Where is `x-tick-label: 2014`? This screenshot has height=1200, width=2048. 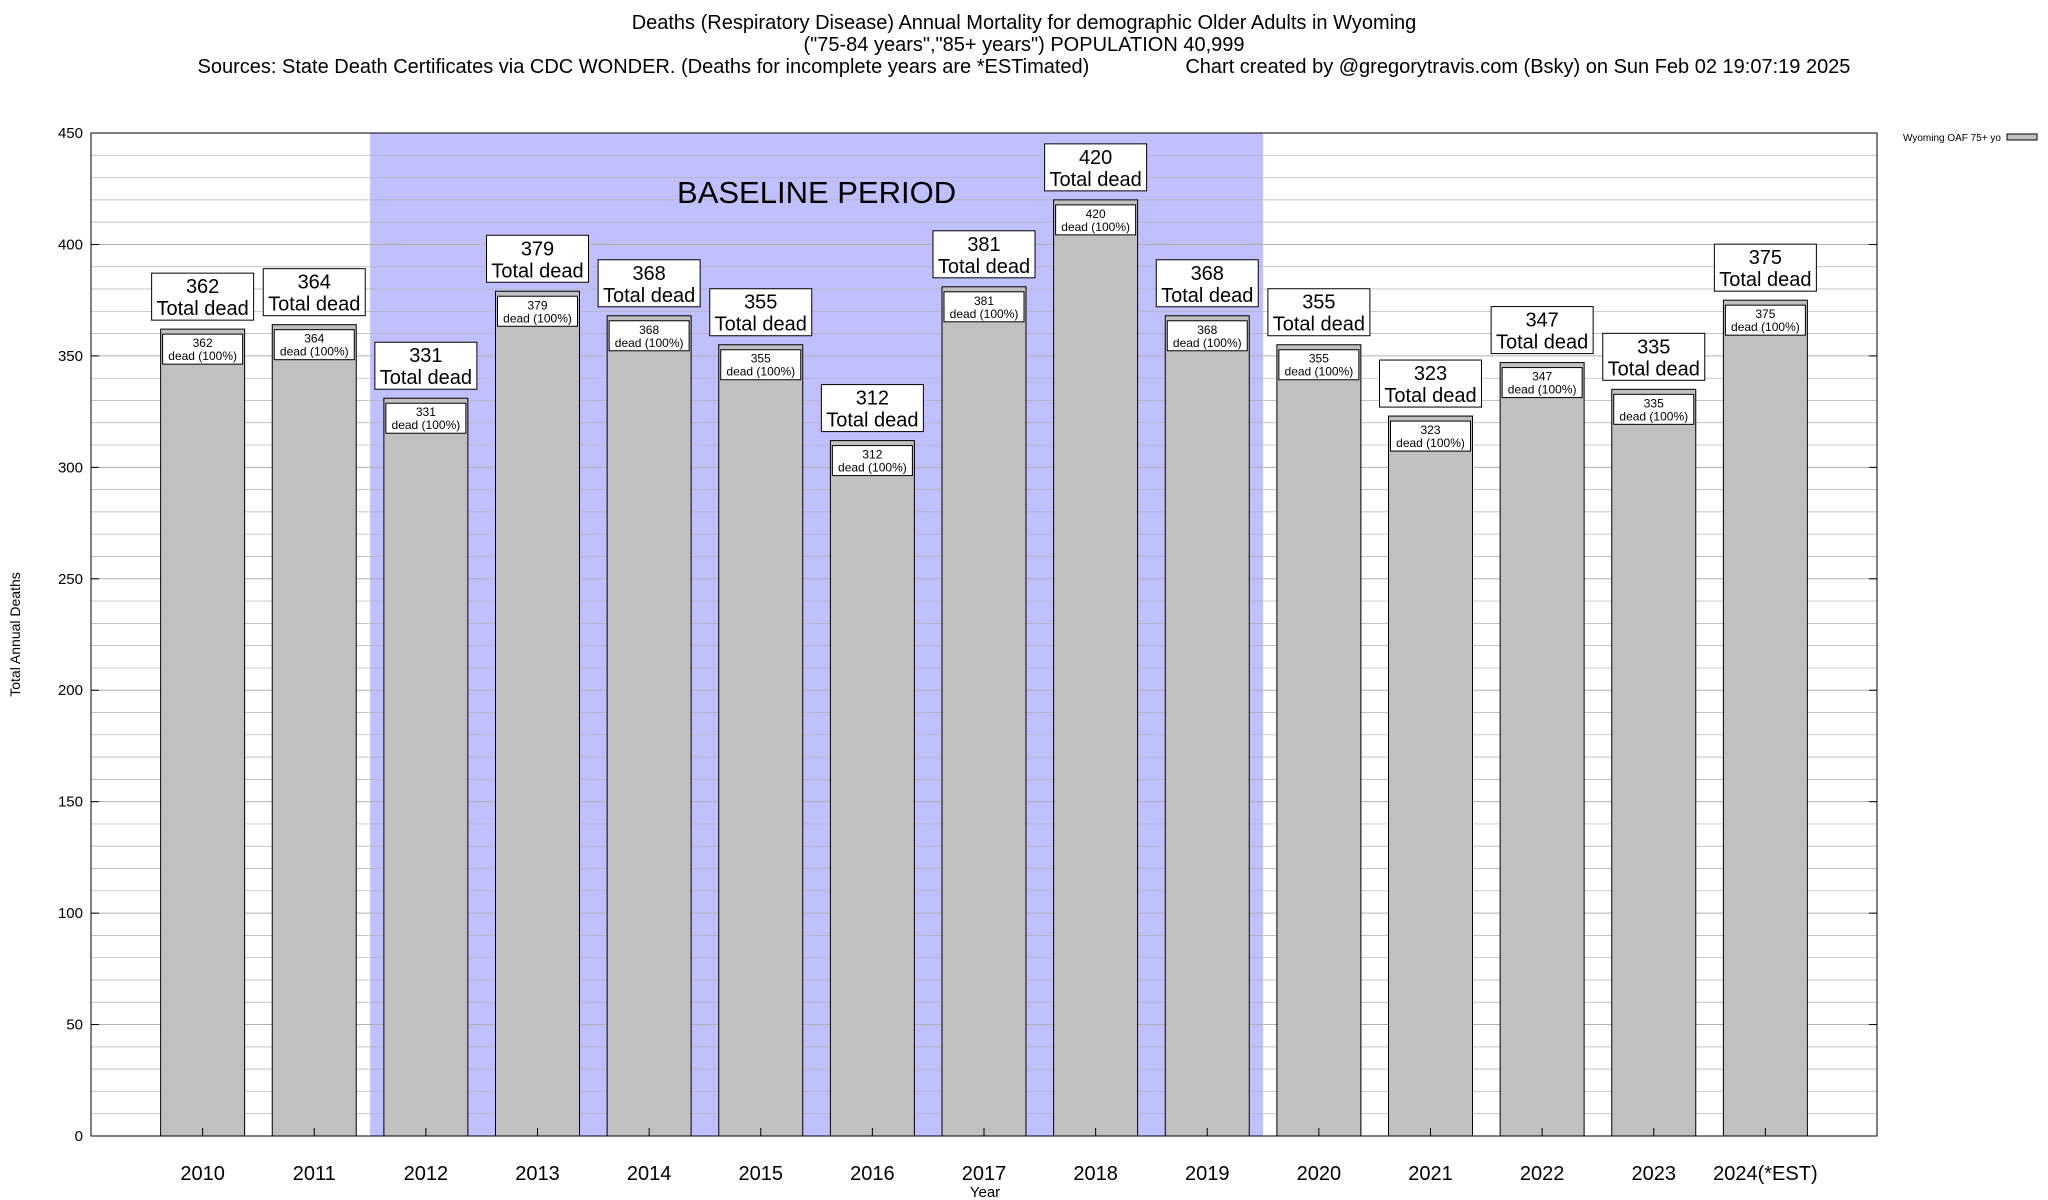 x-tick-label: 2014 is located at coordinates (649, 1174).